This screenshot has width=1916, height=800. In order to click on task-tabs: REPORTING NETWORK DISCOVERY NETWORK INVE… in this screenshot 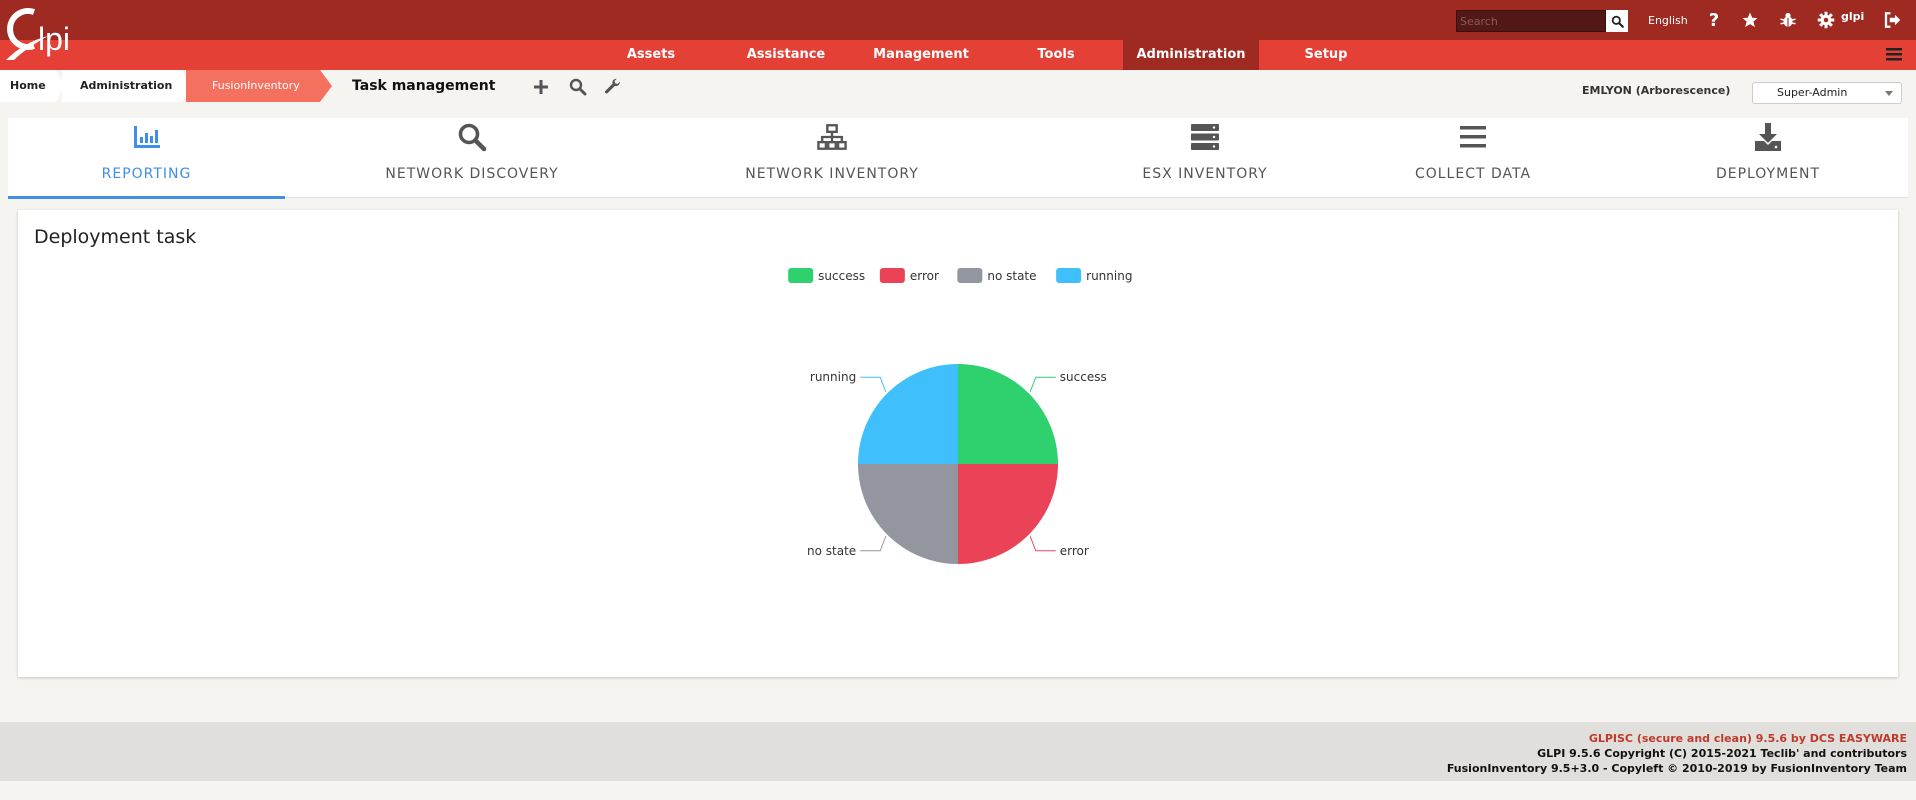, I will do `click(958, 158)`.